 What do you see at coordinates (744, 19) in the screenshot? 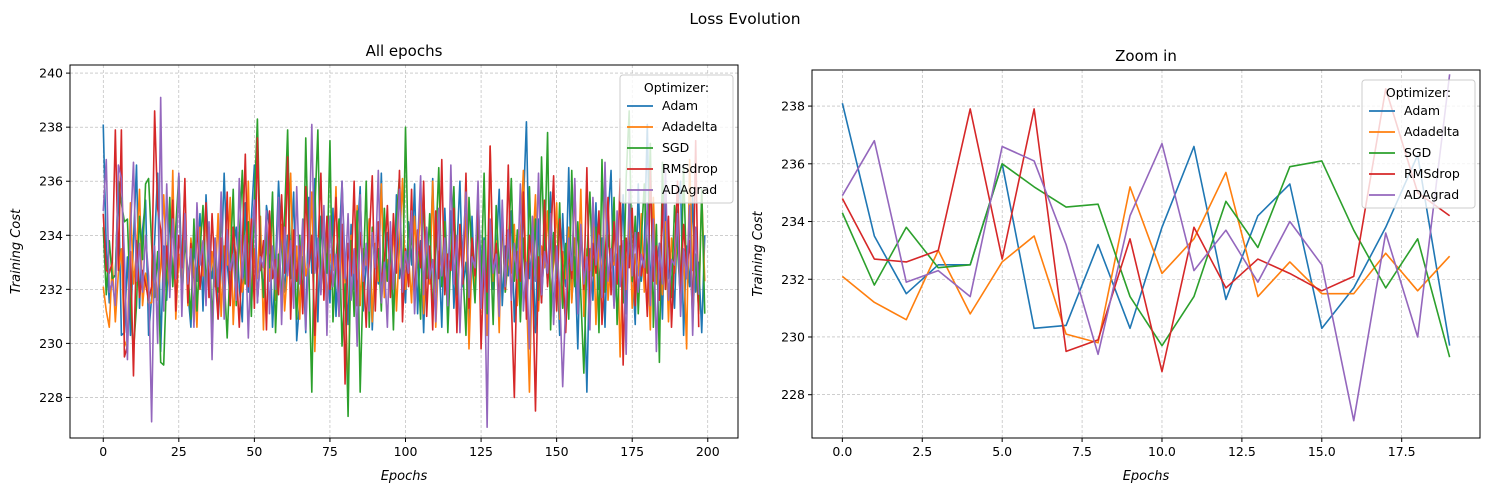
I see `figure-title: Loss Evolution` at bounding box center [744, 19].